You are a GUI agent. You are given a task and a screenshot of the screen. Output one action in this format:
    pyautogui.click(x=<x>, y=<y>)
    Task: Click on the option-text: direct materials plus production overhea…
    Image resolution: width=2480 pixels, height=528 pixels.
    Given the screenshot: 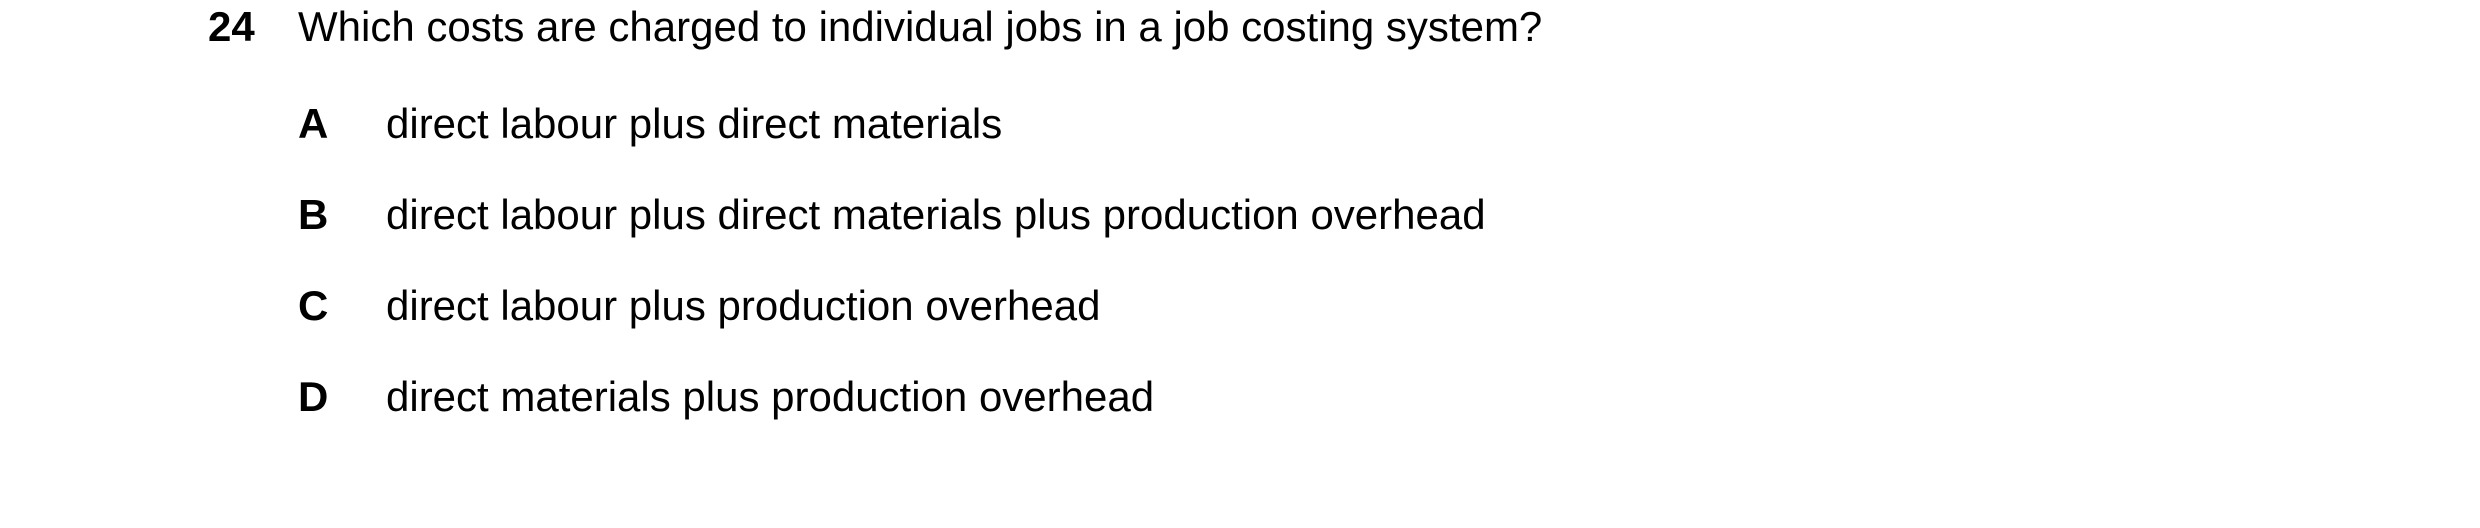 What is the action you would take?
    pyautogui.click(x=770, y=396)
    